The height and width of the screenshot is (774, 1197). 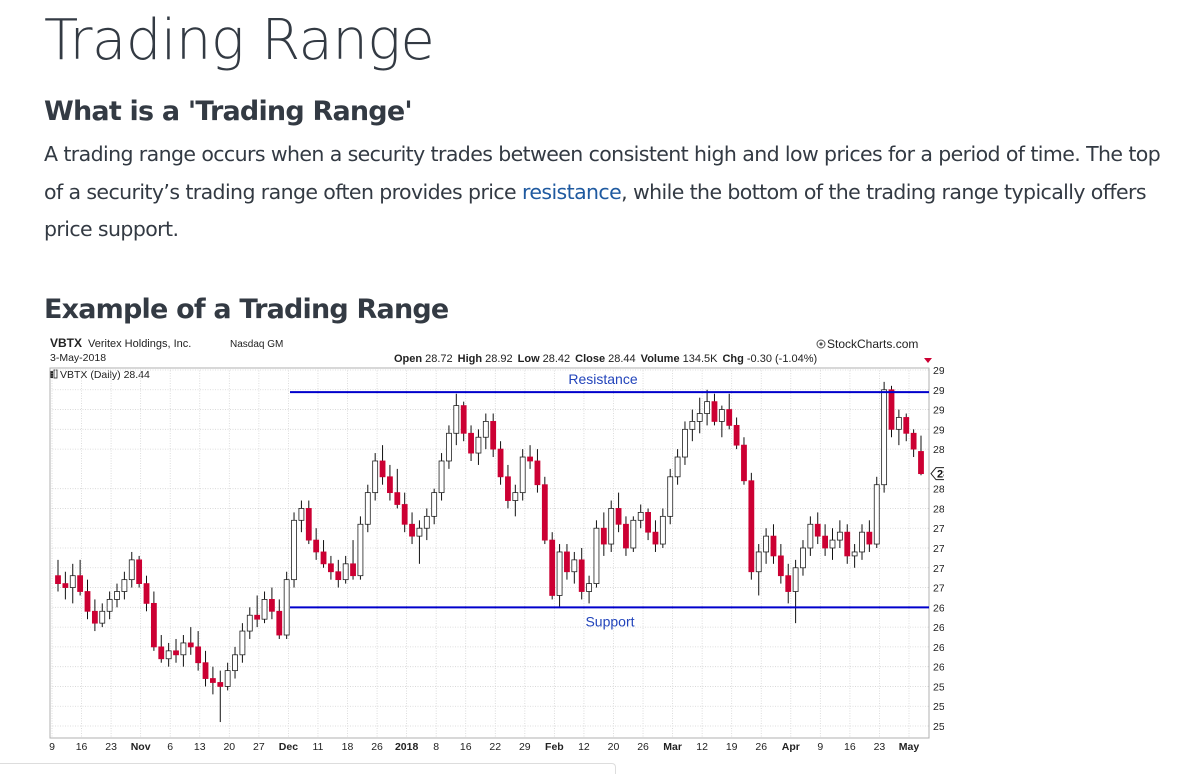 I want to click on chart-date: 3-May-2018, so click(x=78, y=358).